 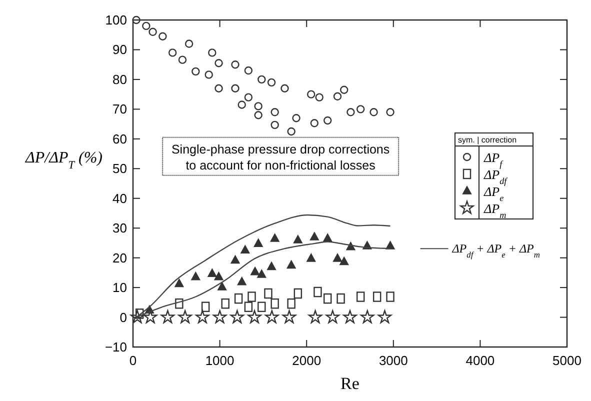 I want to click on x-tick-label: 4000, so click(x=480, y=360).